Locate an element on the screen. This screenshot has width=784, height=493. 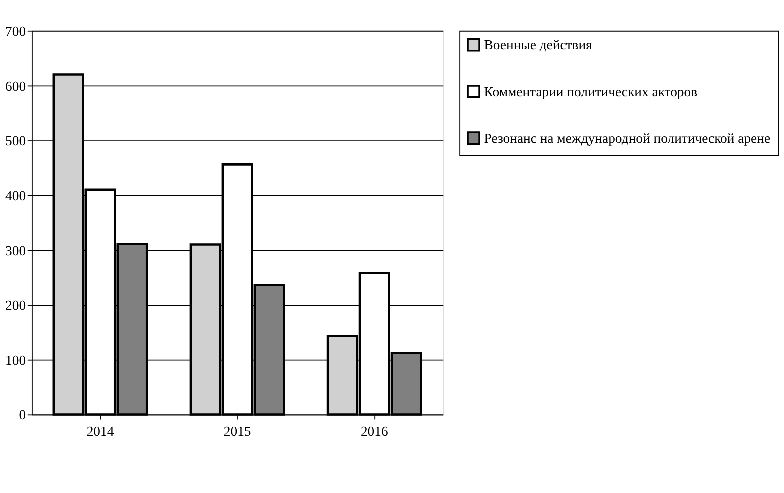
y-tick-label: 700 is located at coordinates (16, 31).